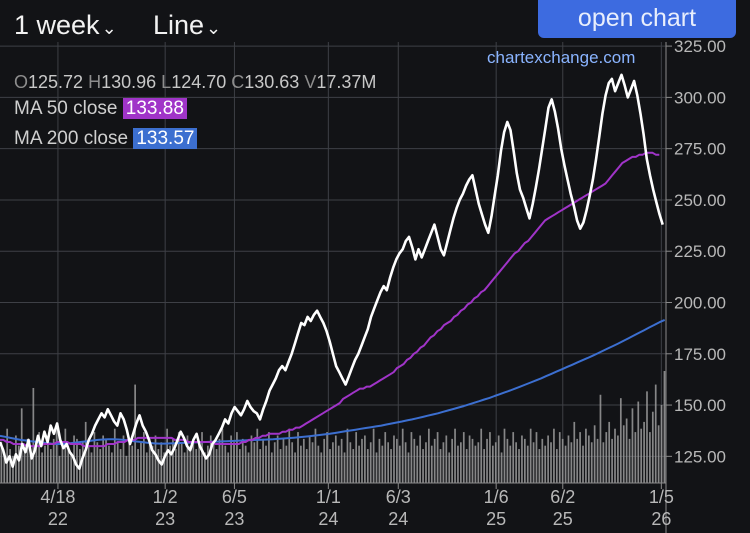  I want to click on open-chart-button: open chart, so click(637, 19).